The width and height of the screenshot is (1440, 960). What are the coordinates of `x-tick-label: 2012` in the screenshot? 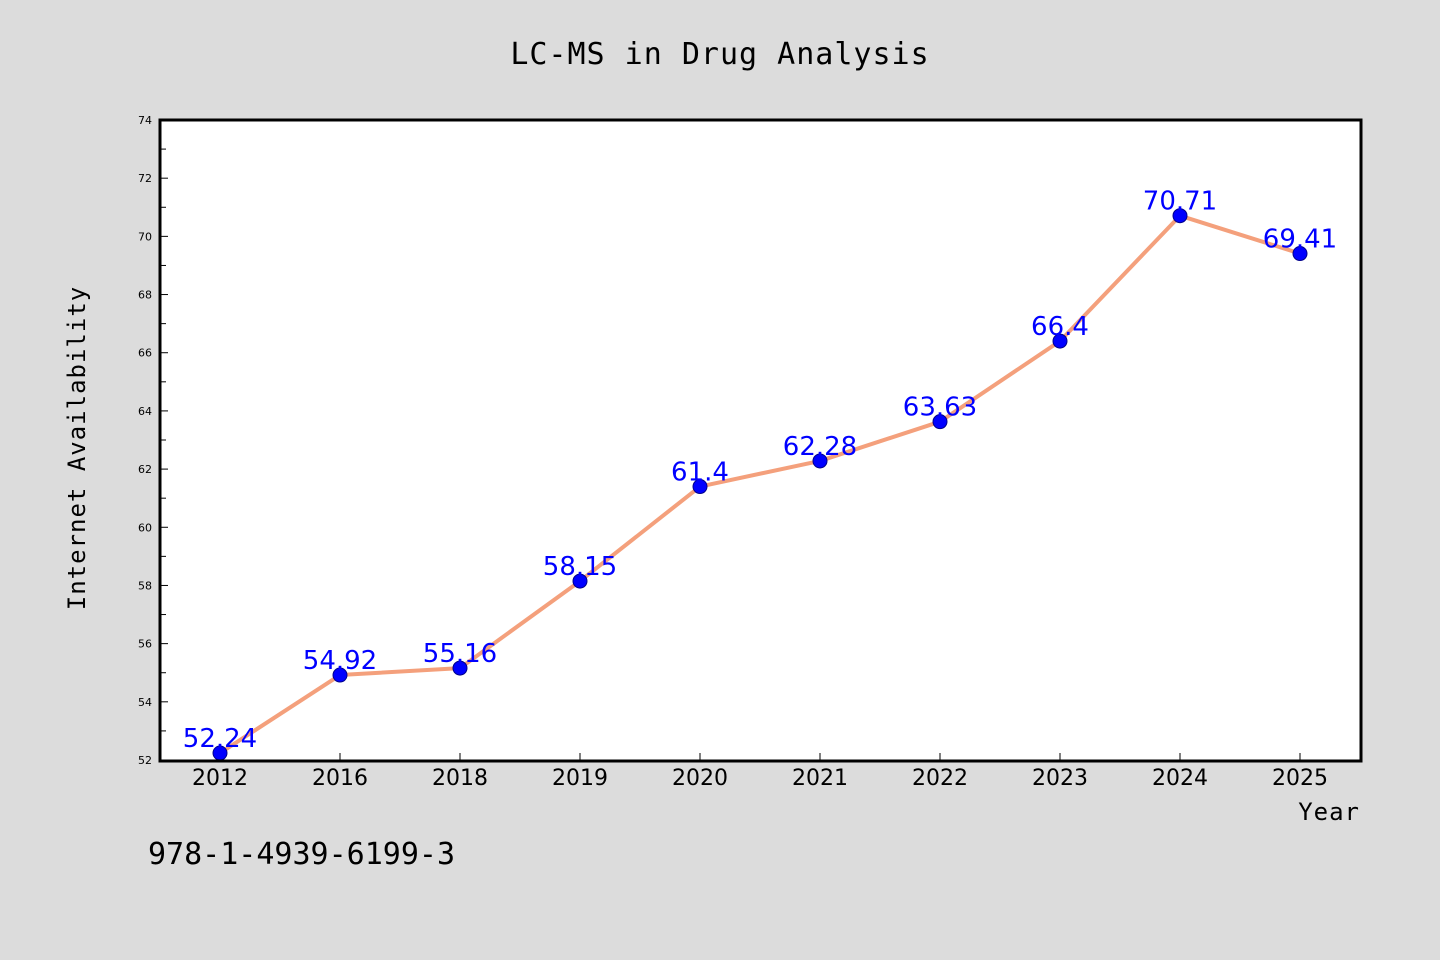 It's located at (220, 778).